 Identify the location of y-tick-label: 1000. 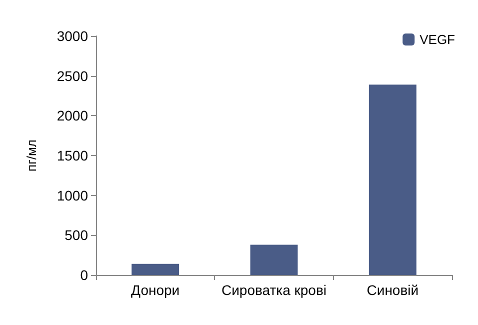
(72, 195).